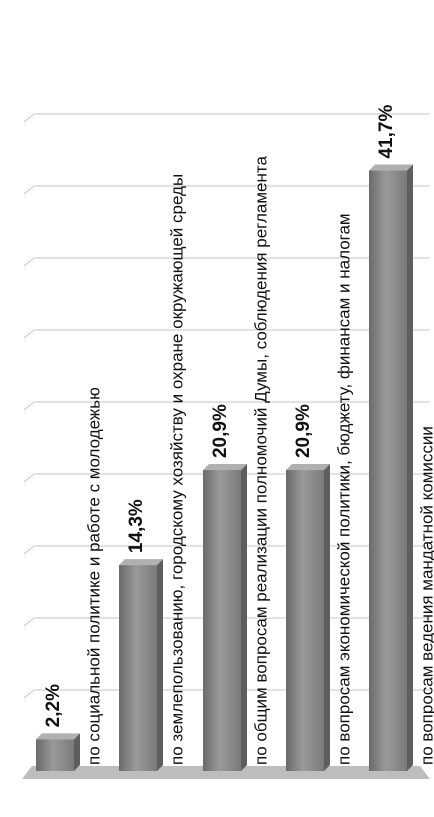 The width and height of the screenshot is (434, 817). What do you see at coordinates (53, 705) in the screenshot?
I see `value-label: 2,2%` at bounding box center [53, 705].